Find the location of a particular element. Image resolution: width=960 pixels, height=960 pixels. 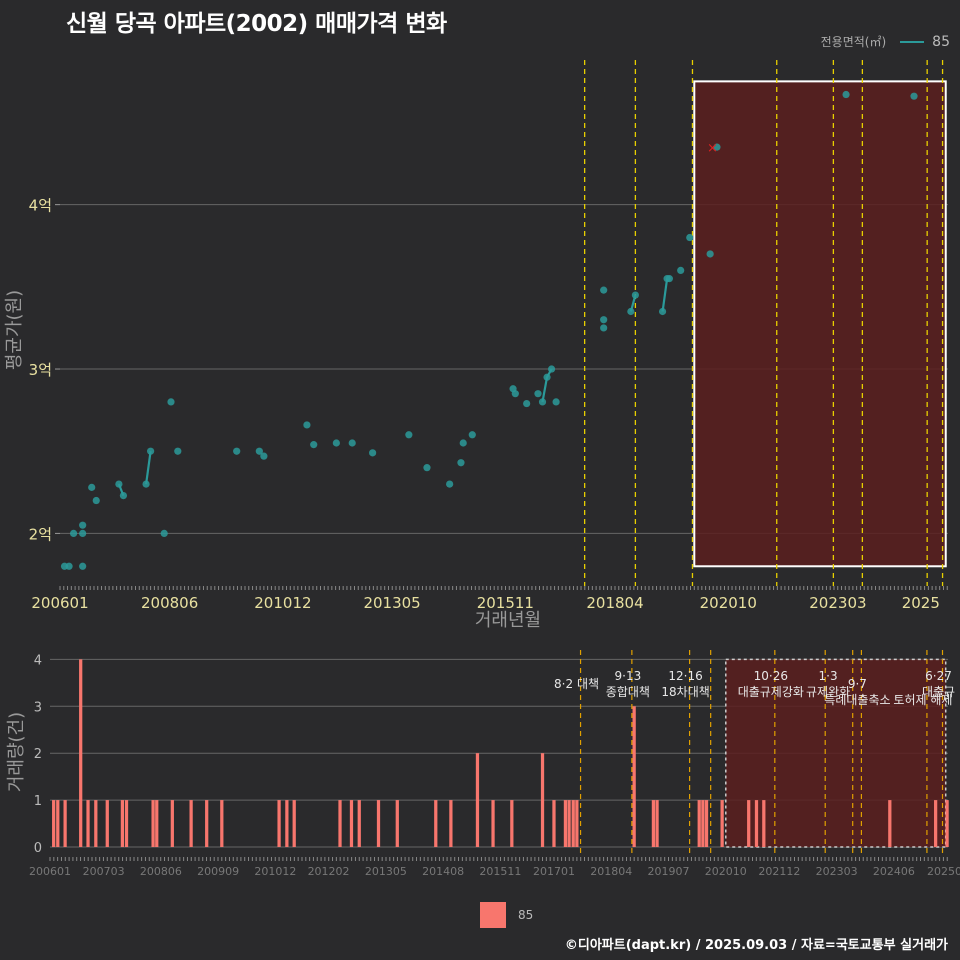

bar-y-tick-label: 0 is located at coordinates (38, 848).